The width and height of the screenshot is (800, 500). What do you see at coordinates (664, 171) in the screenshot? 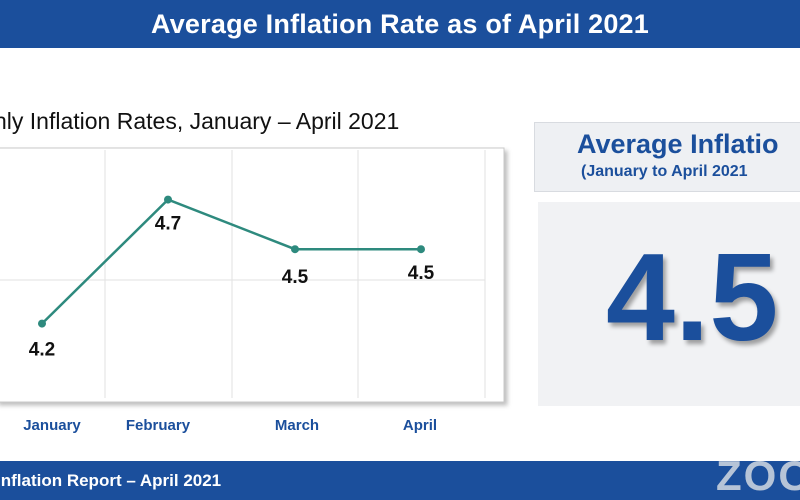
I see `average-subtitle: (January to April 2021` at bounding box center [664, 171].